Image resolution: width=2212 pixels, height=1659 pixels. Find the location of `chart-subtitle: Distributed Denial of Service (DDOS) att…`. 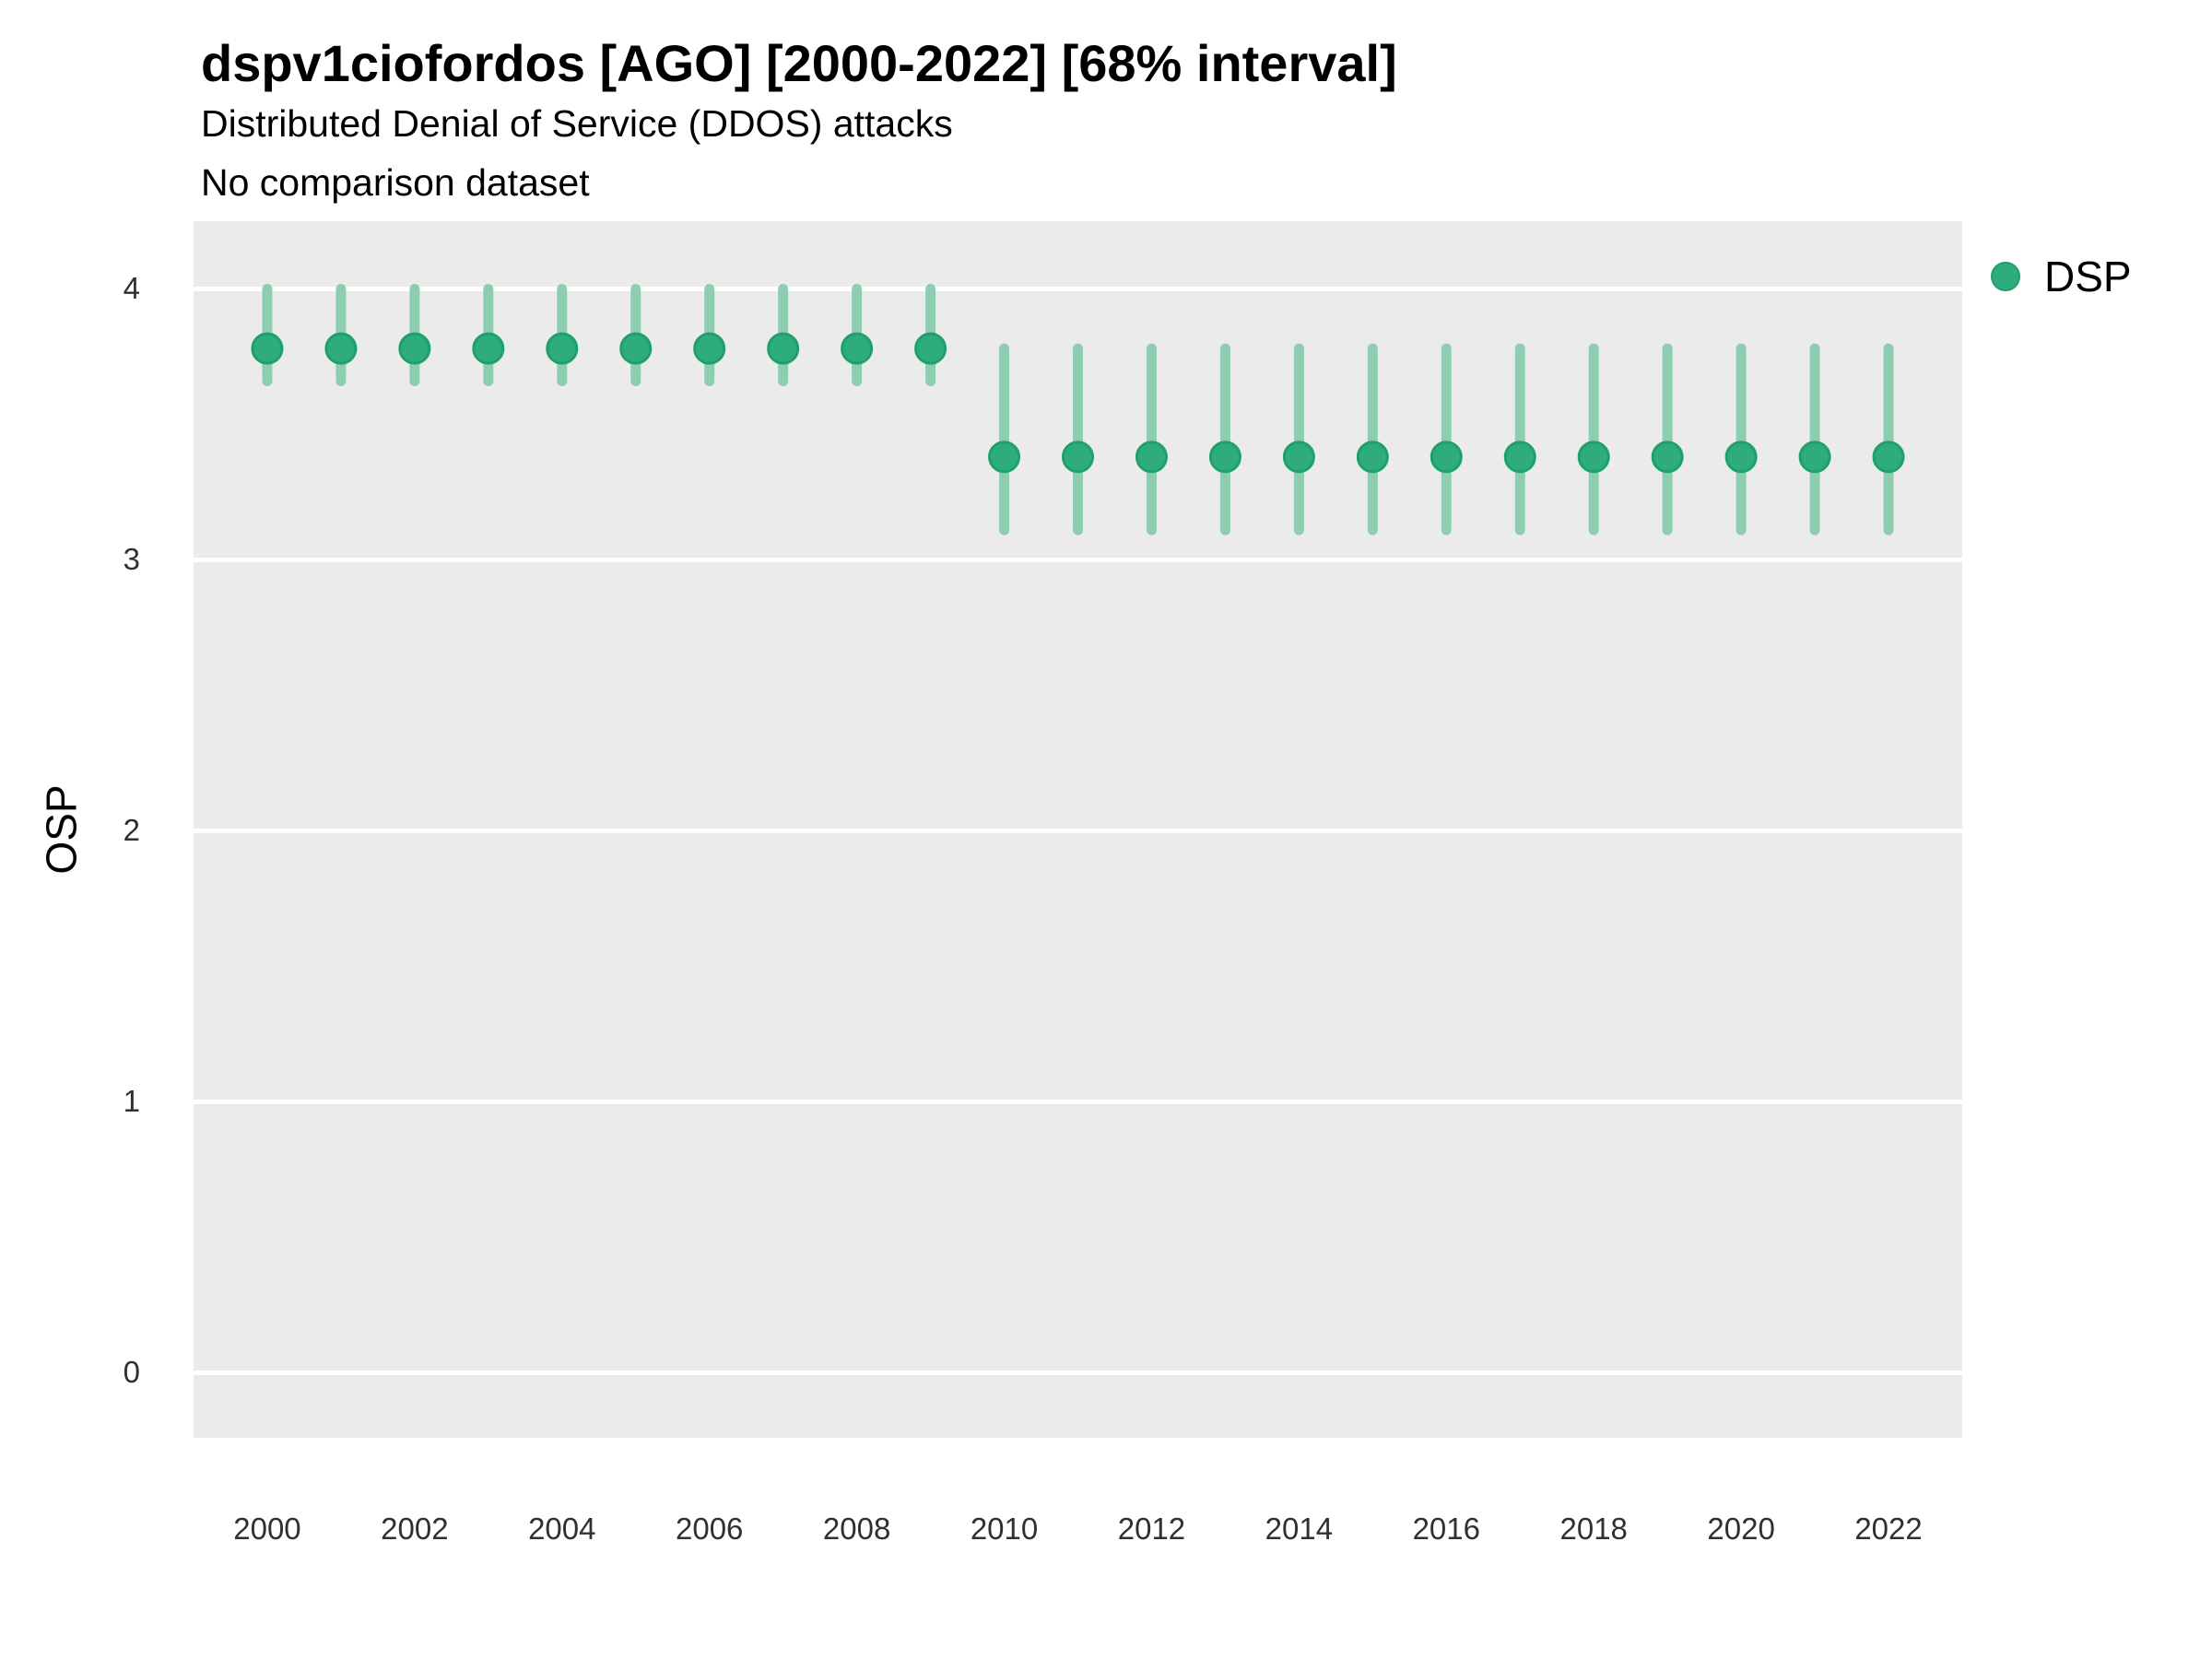

chart-subtitle: Distributed Denial of Service (DDOS) att… is located at coordinates (577, 123).